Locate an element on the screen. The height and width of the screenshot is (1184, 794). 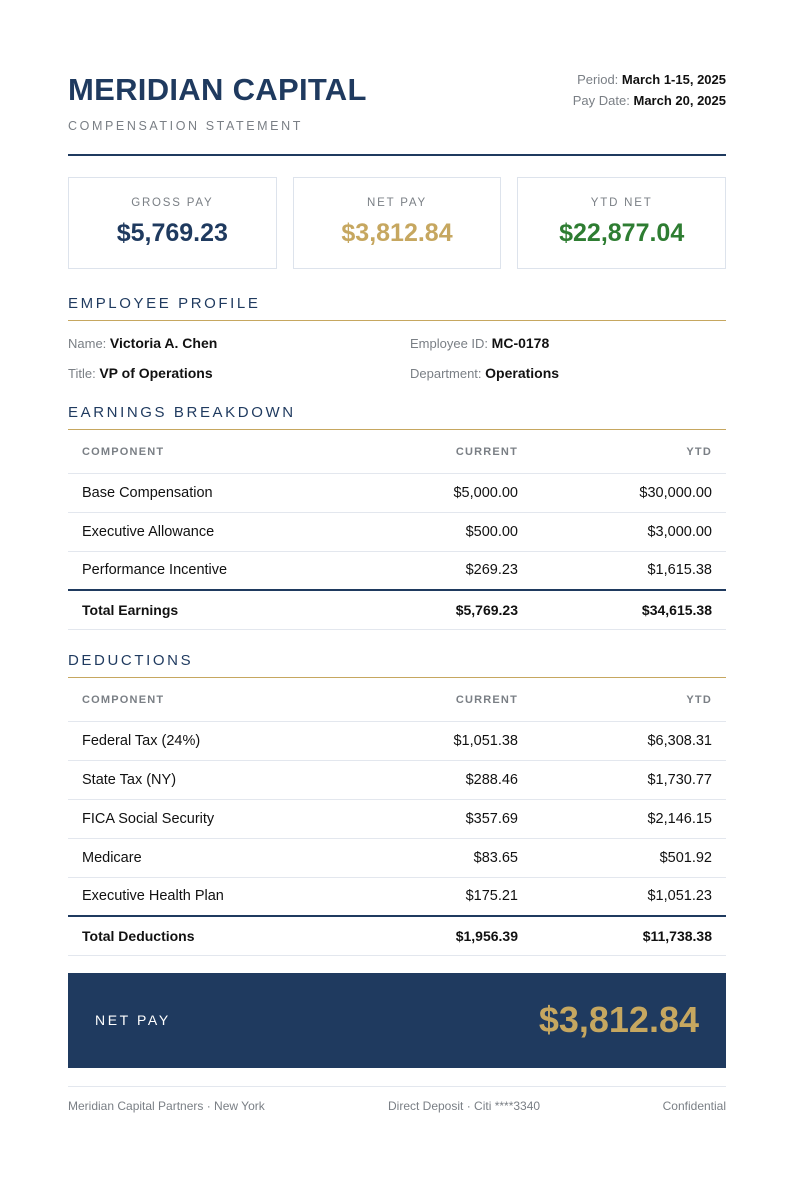
cell-component: Performance Incentive is located at coordinates (215, 571).